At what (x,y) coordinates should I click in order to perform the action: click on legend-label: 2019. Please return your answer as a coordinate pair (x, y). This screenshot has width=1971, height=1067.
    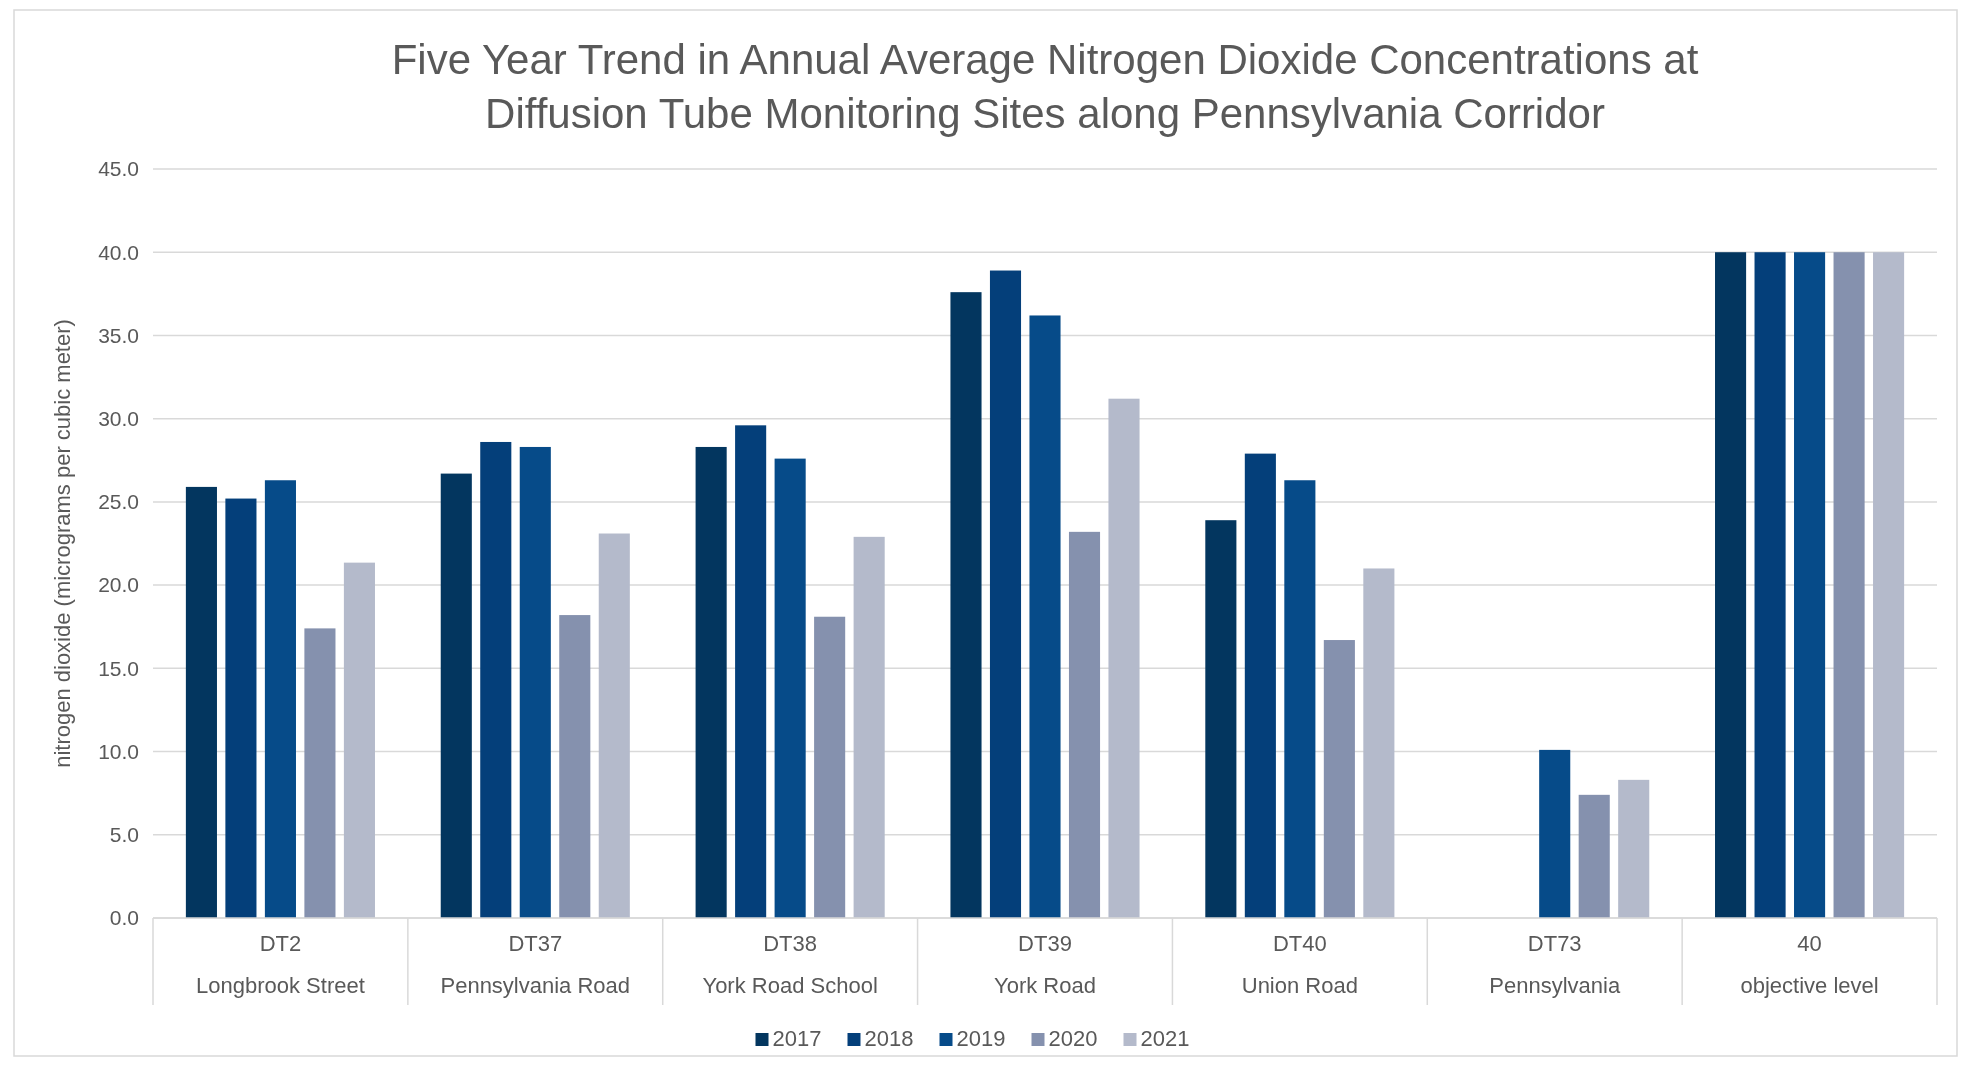
    Looking at the image, I should click on (981, 1038).